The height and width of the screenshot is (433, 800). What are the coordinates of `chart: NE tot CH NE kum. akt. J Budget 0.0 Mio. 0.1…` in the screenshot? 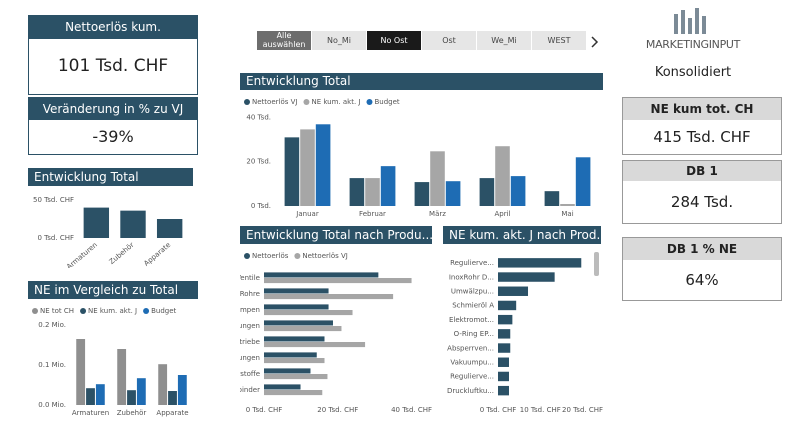 It's located at (110, 362).